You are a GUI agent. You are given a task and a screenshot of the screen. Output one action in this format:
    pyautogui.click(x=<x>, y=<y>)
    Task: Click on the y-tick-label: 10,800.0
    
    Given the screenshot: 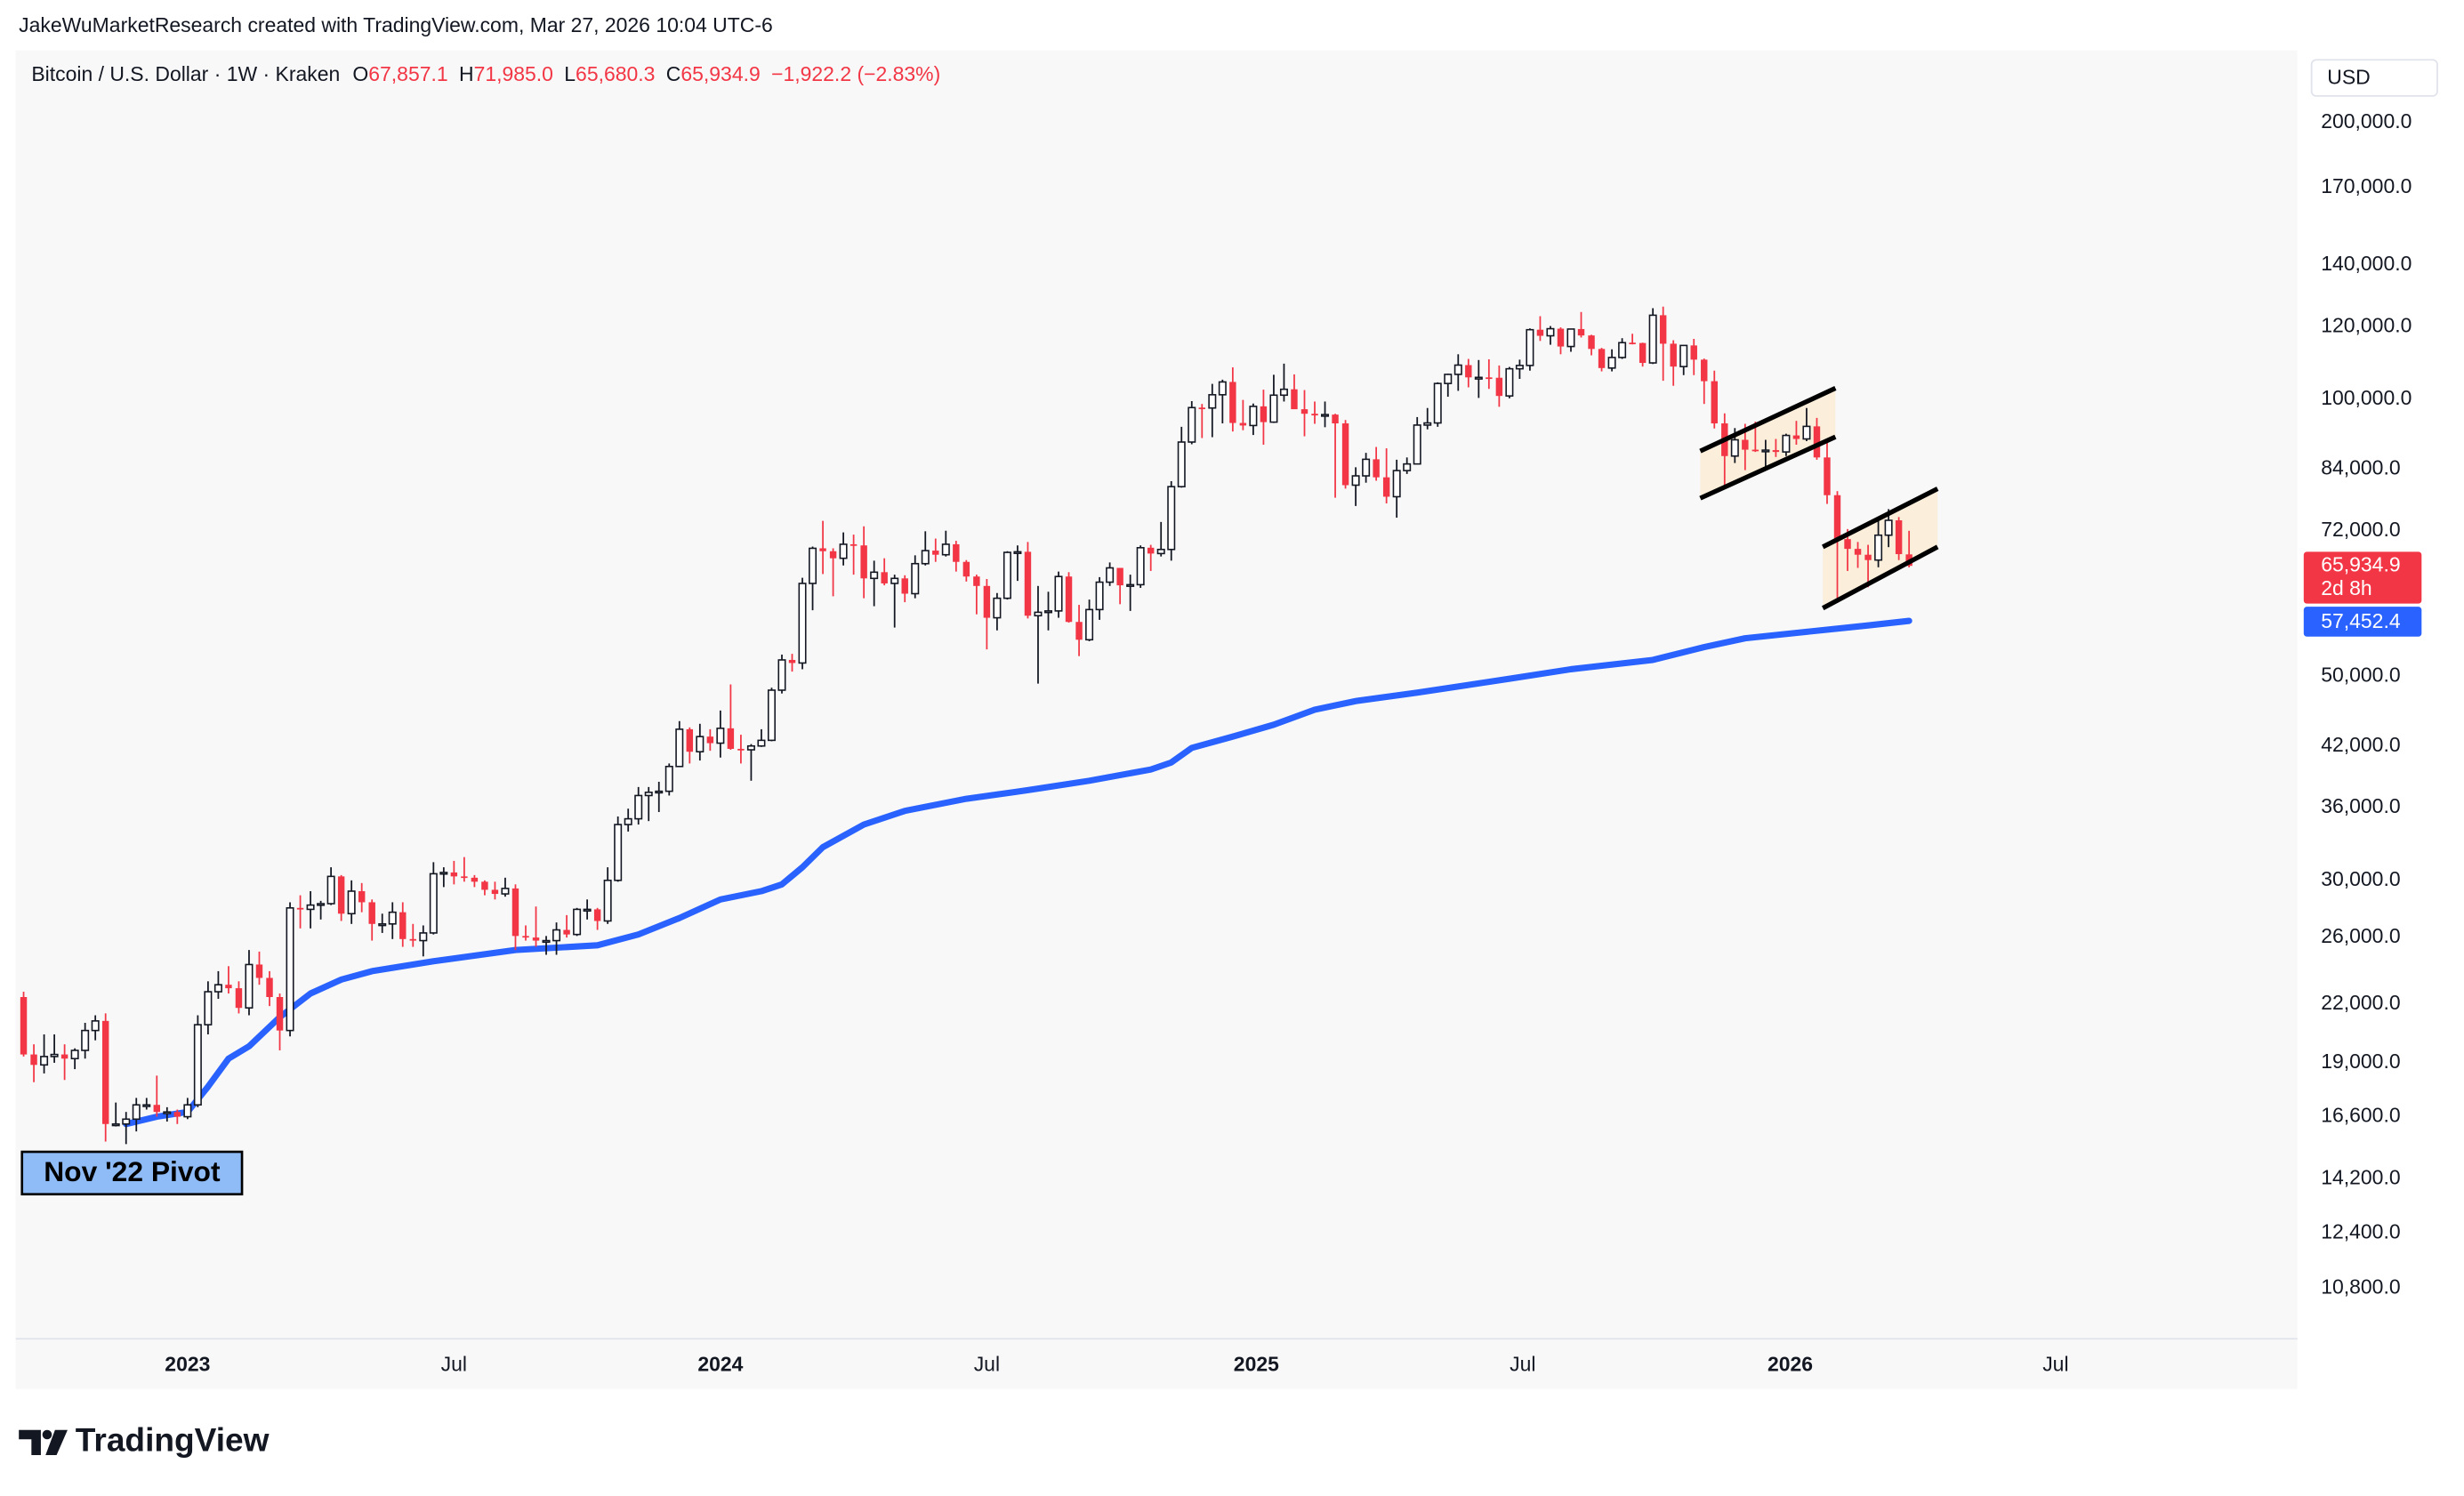 What is the action you would take?
    pyautogui.click(x=2361, y=1287)
    